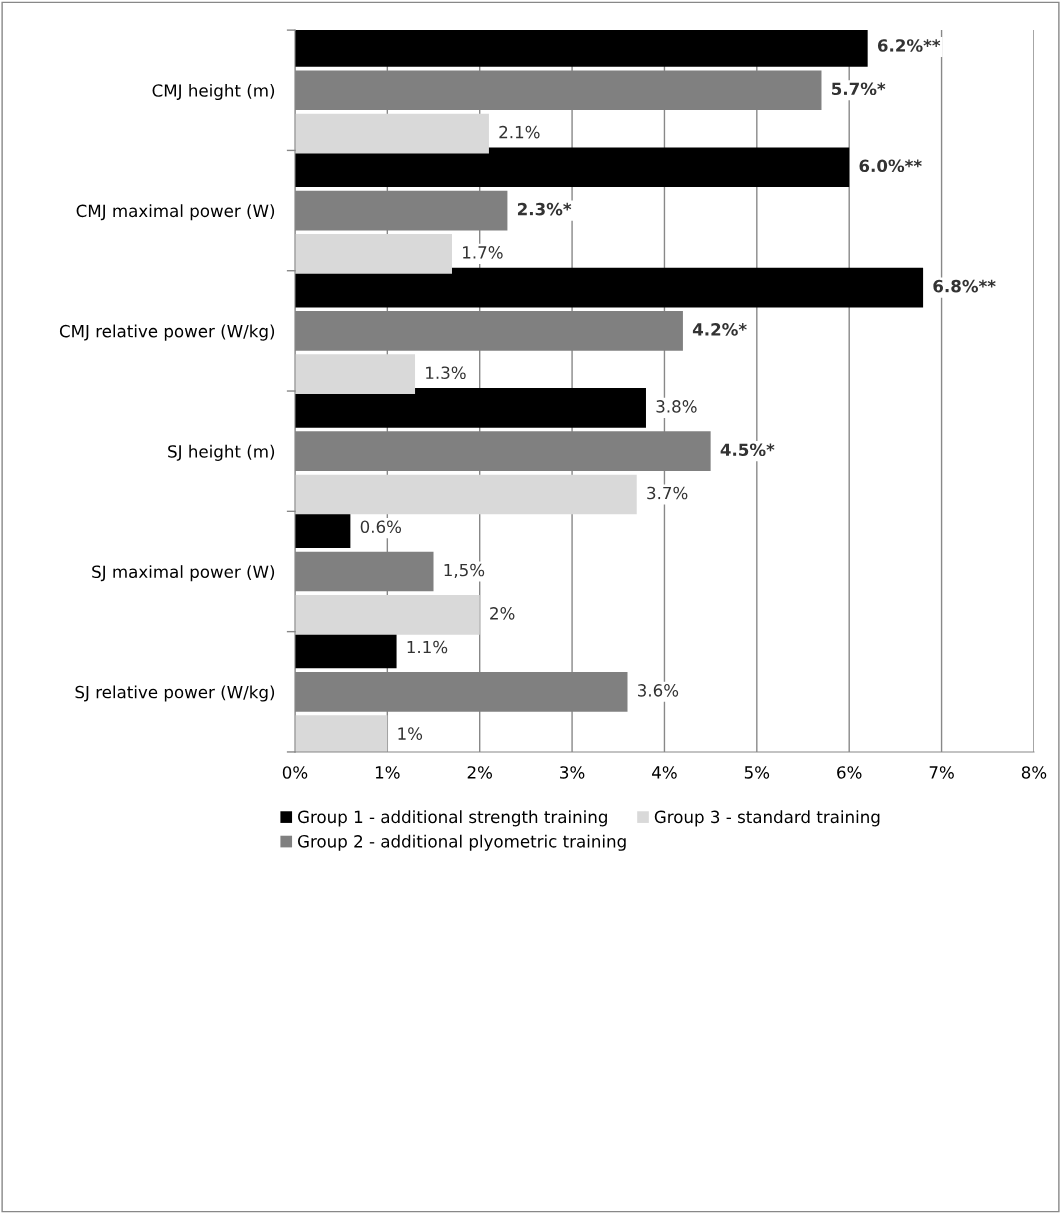  What do you see at coordinates (1034, 772) in the screenshot?
I see `x-tick-label: 8%` at bounding box center [1034, 772].